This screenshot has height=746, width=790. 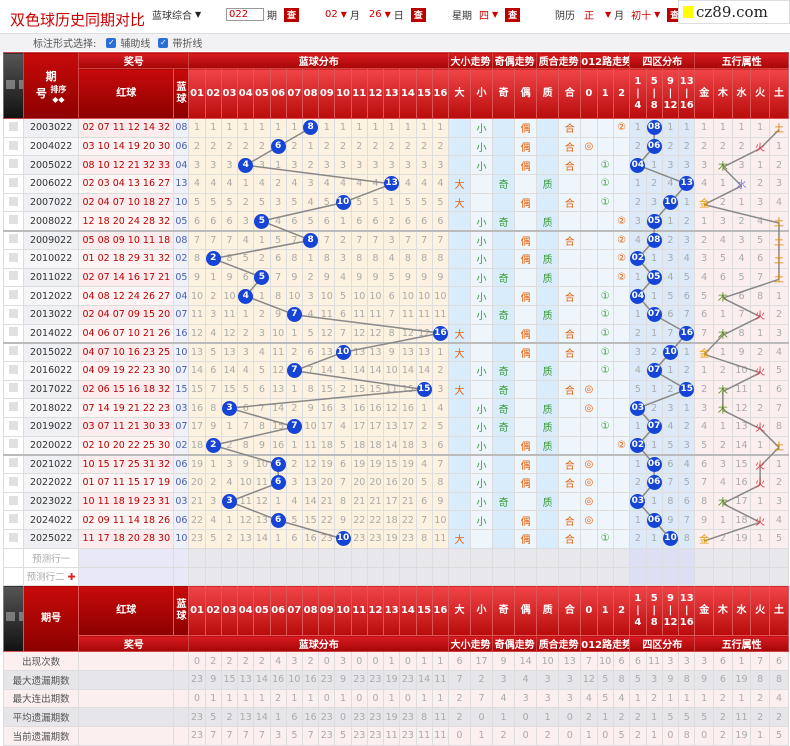 What do you see at coordinates (734, 12) in the screenshot?
I see `site-logo: cz89.com` at bounding box center [734, 12].